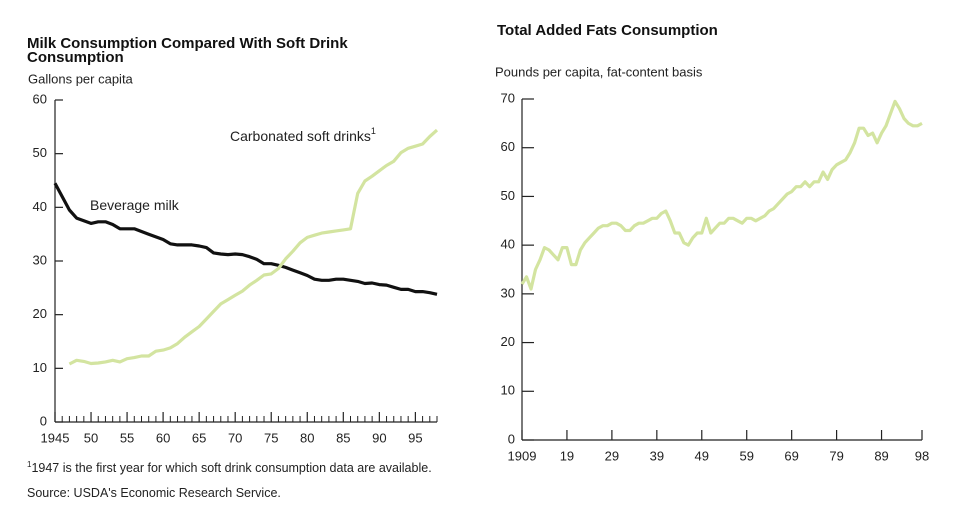 This screenshot has height=518, width=961. I want to click on line-series, so click(245, 239).